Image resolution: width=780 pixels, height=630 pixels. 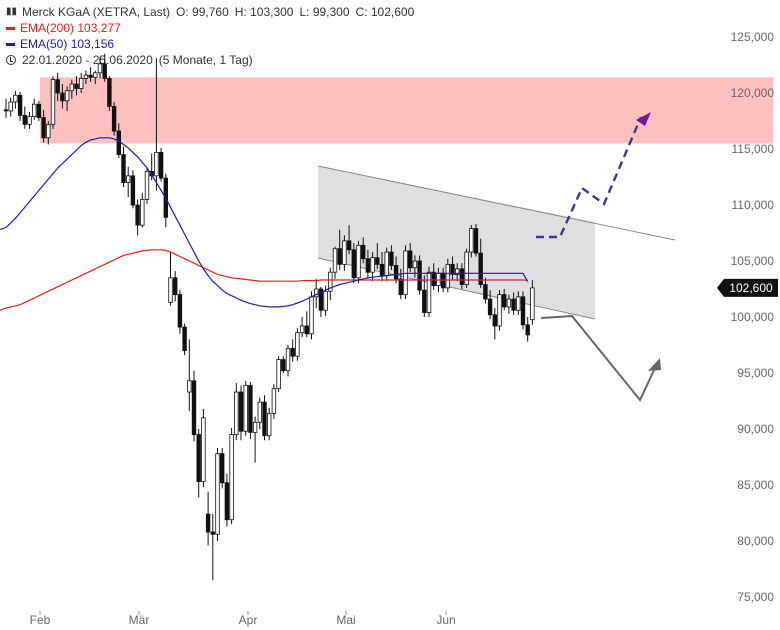 What do you see at coordinates (139, 620) in the screenshot?
I see `x-tick-label: Mär` at bounding box center [139, 620].